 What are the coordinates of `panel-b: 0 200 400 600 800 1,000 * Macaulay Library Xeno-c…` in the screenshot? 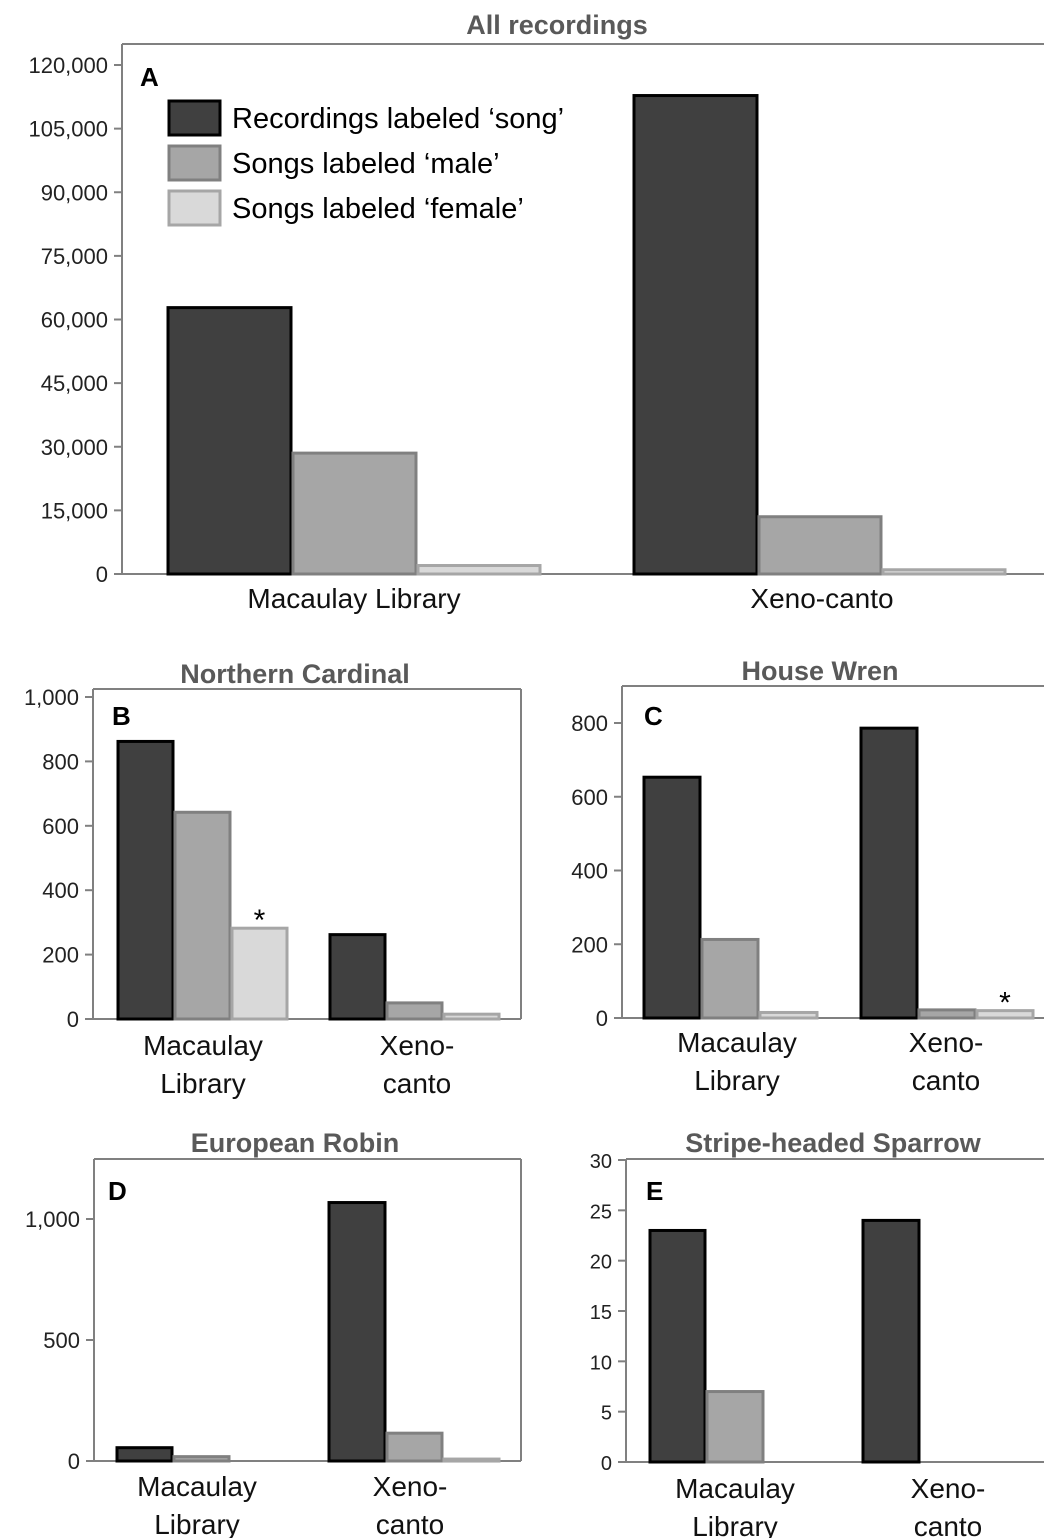 It's located at (273, 879).